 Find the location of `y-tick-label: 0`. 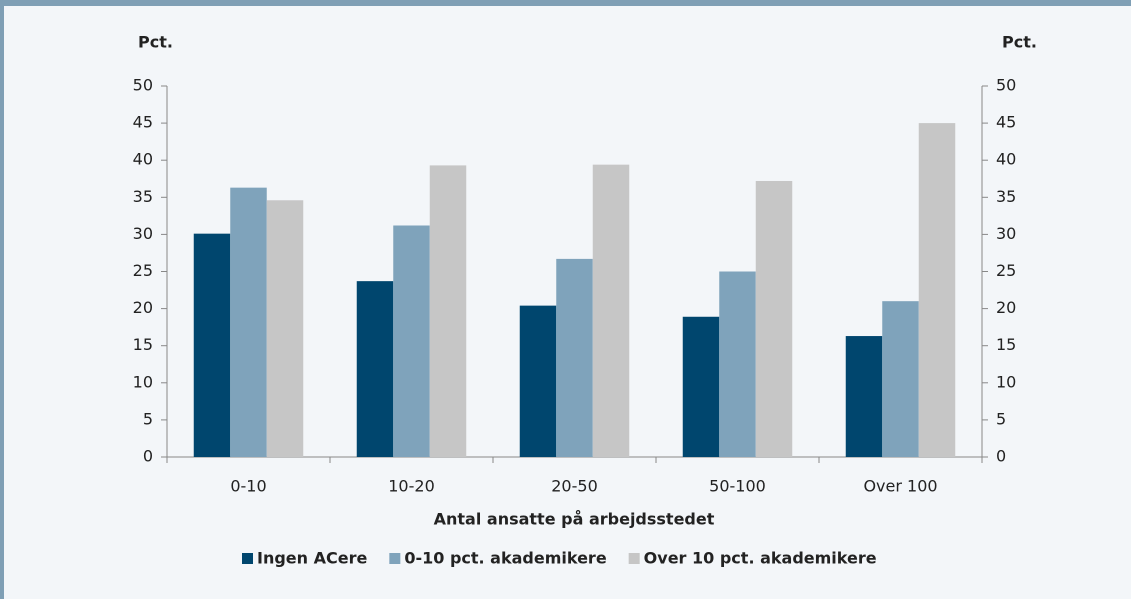

y-tick-label: 0 is located at coordinates (148, 456).